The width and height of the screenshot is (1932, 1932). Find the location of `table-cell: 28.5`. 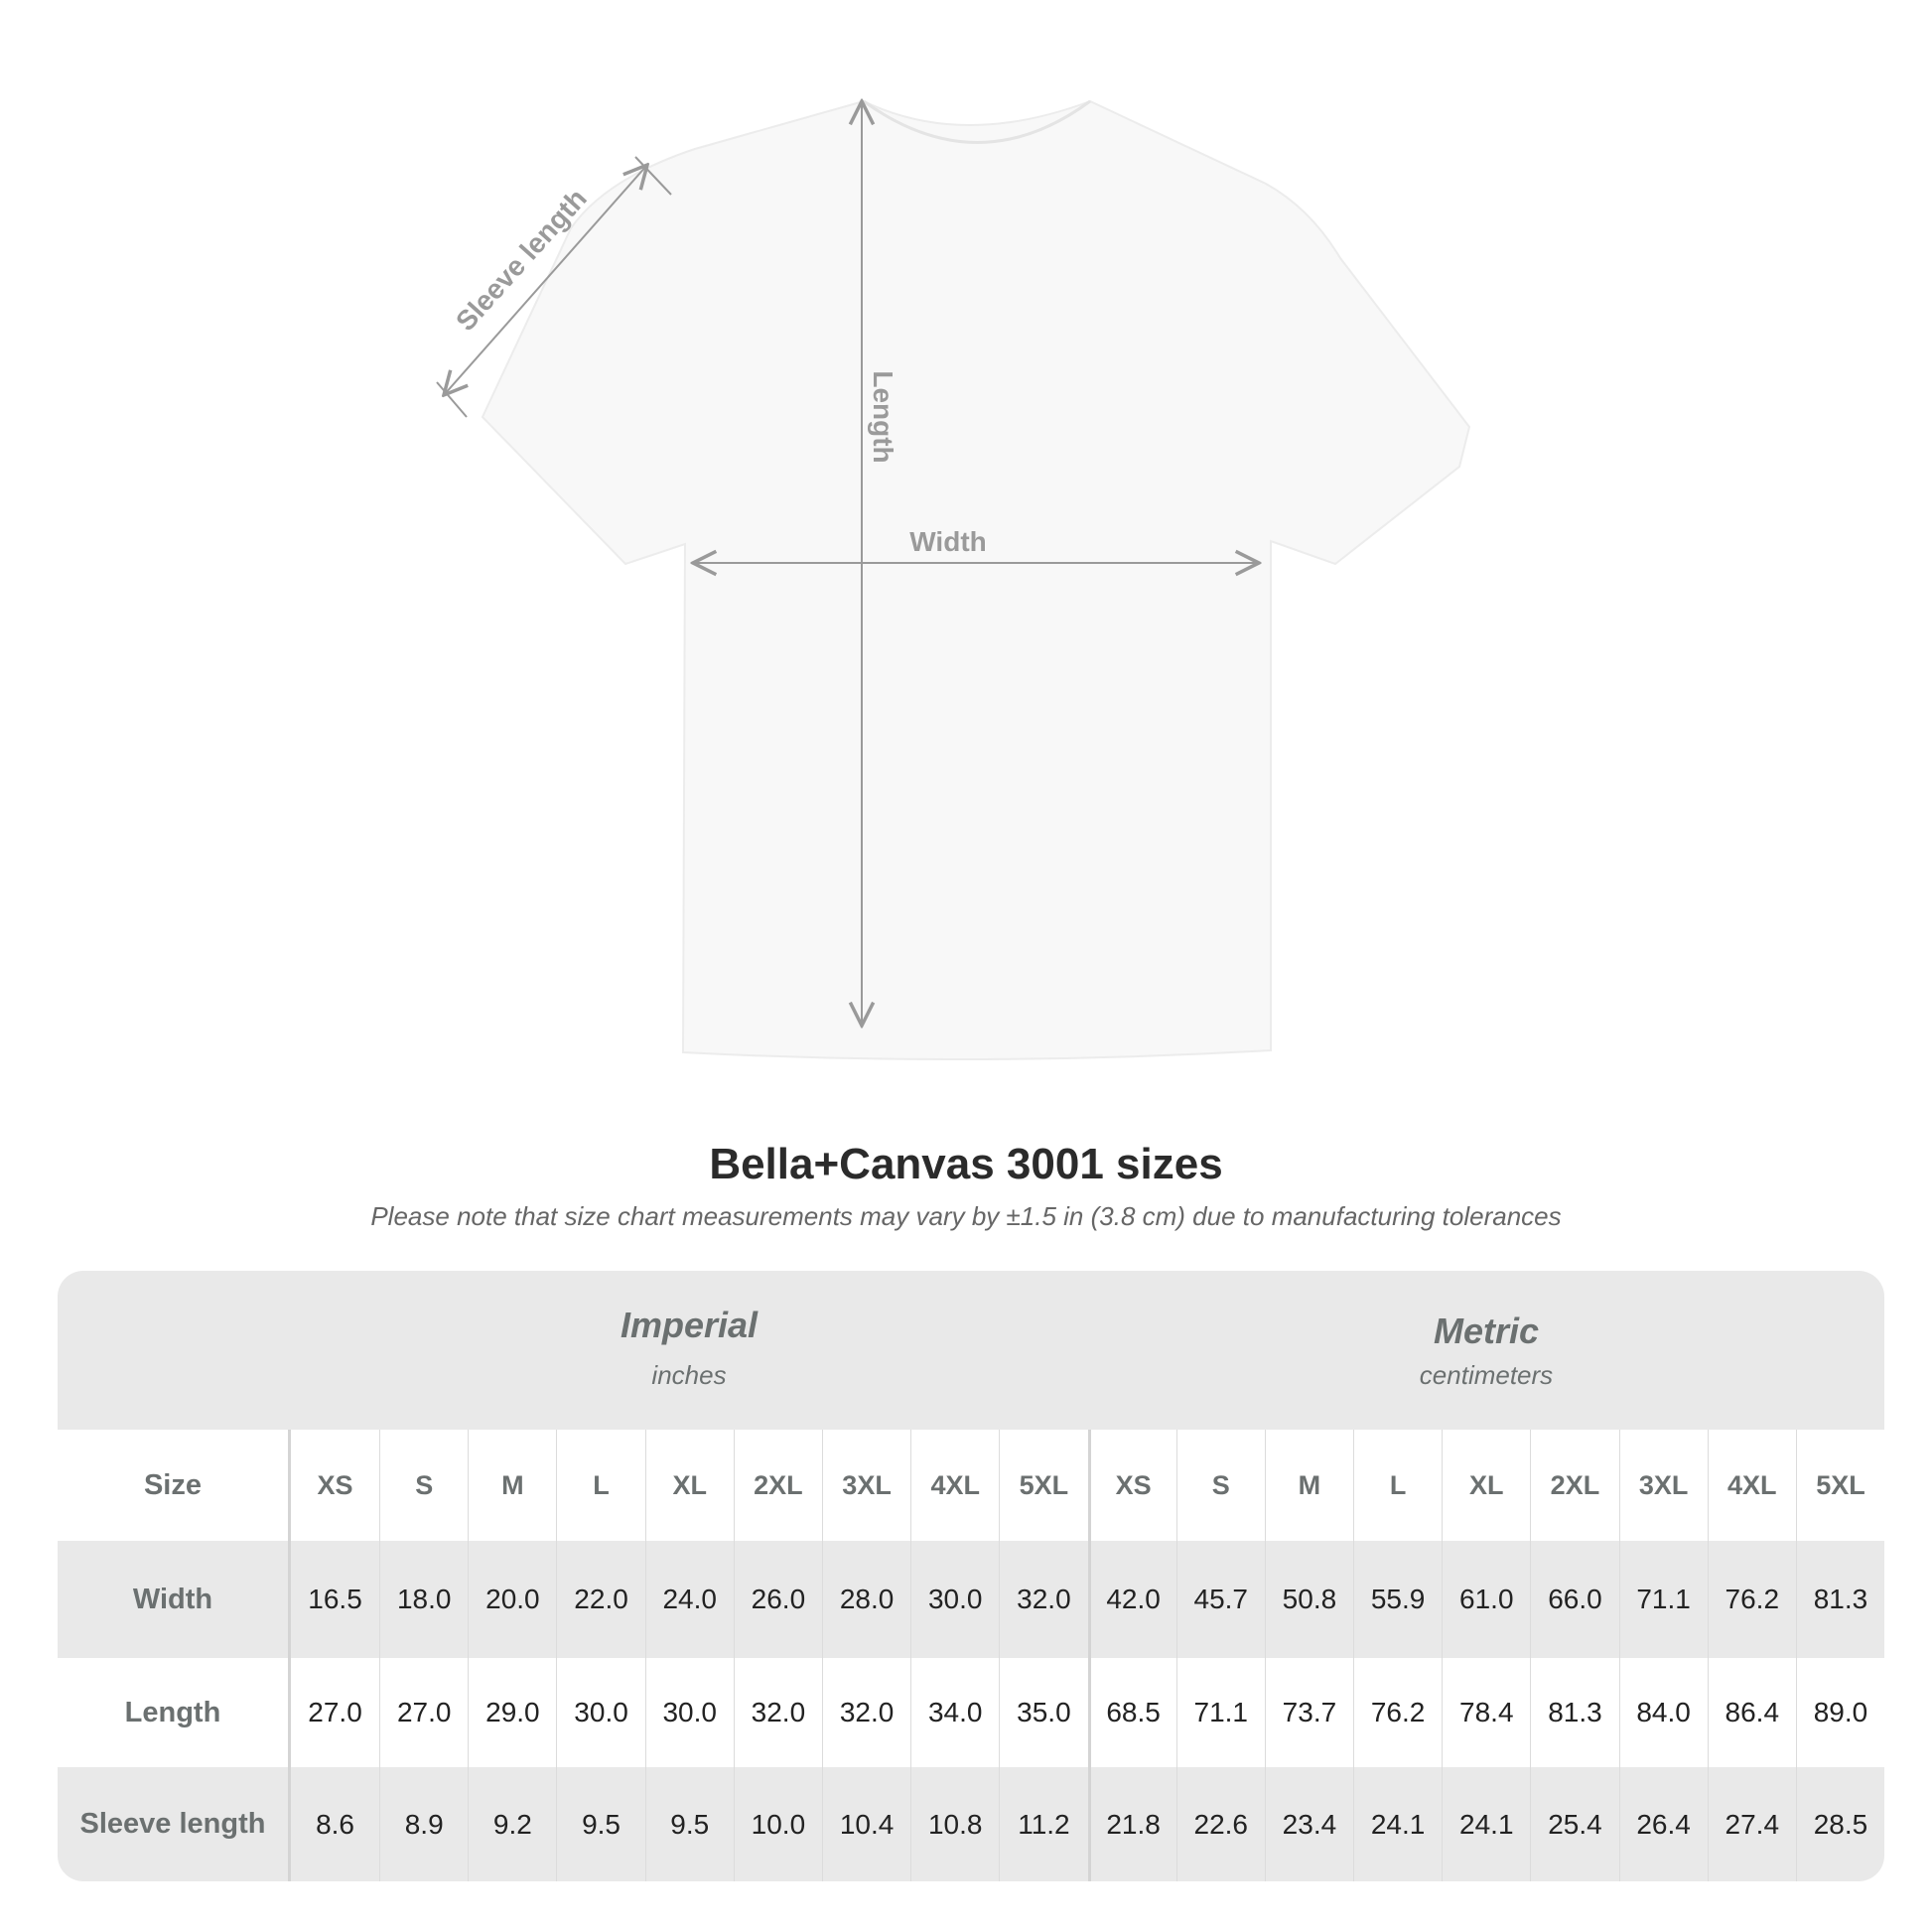

table-cell: 28.5 is located at coordinates (1839, 1824).